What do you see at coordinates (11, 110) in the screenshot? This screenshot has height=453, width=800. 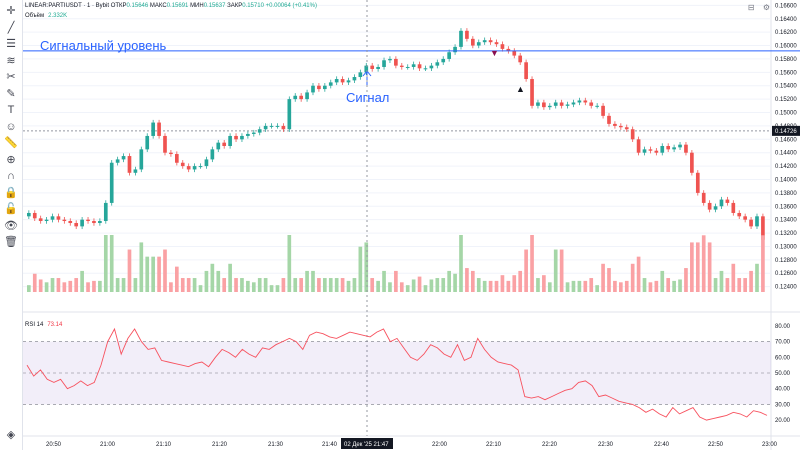 I see `text-icon: T` at bounding box center [11, 110].